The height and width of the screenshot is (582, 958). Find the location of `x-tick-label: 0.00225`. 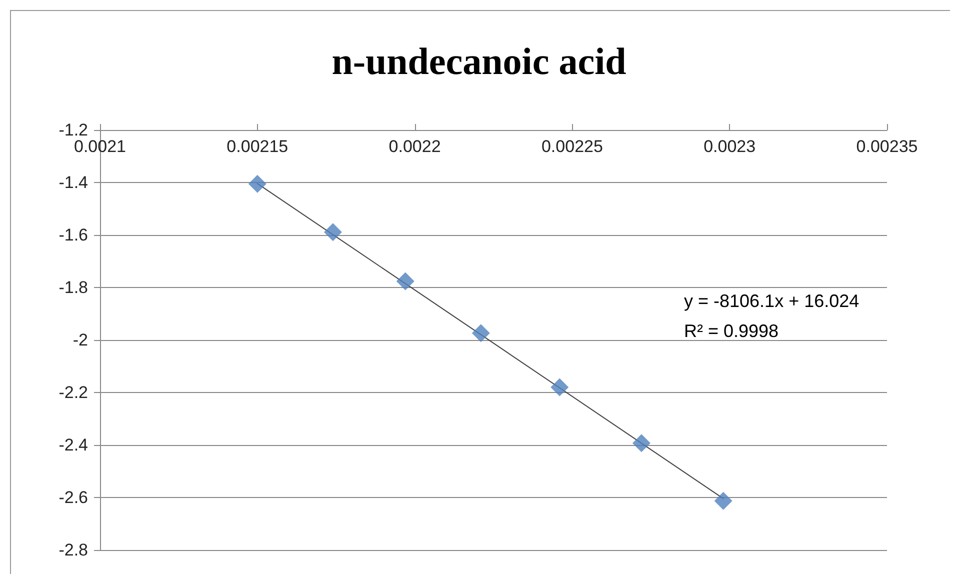

x-tick-label: 0.00225 is located at coordinates (572, 146).